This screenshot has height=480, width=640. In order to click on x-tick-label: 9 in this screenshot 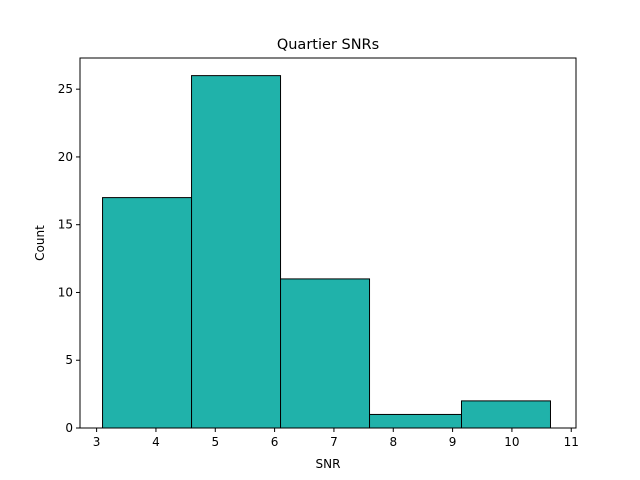, I will do `click(453, 442)`.